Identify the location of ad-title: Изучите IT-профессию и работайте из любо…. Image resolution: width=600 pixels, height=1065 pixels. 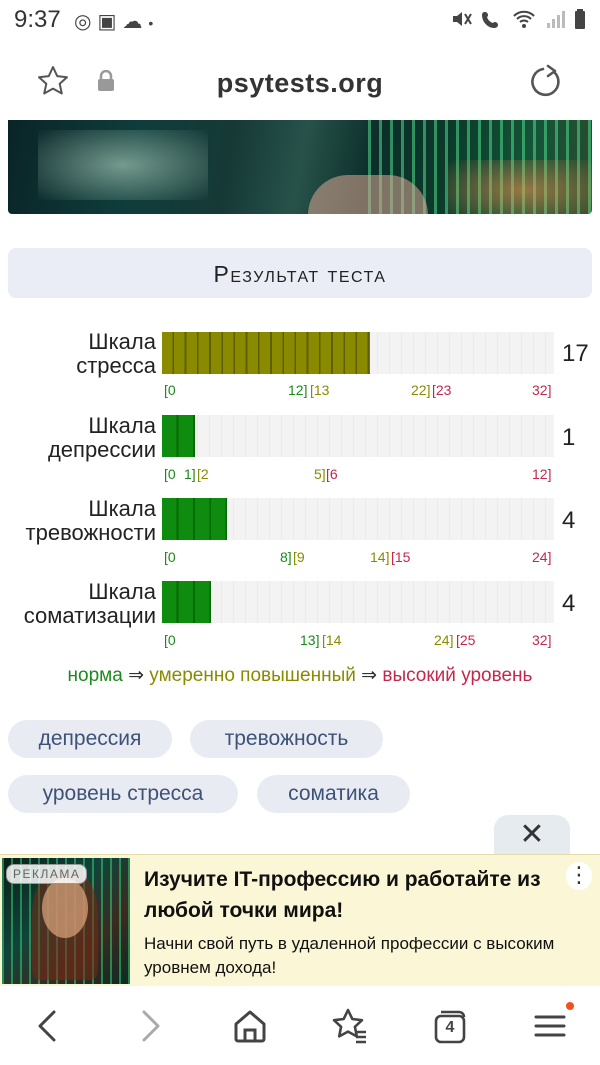
(342, 895).